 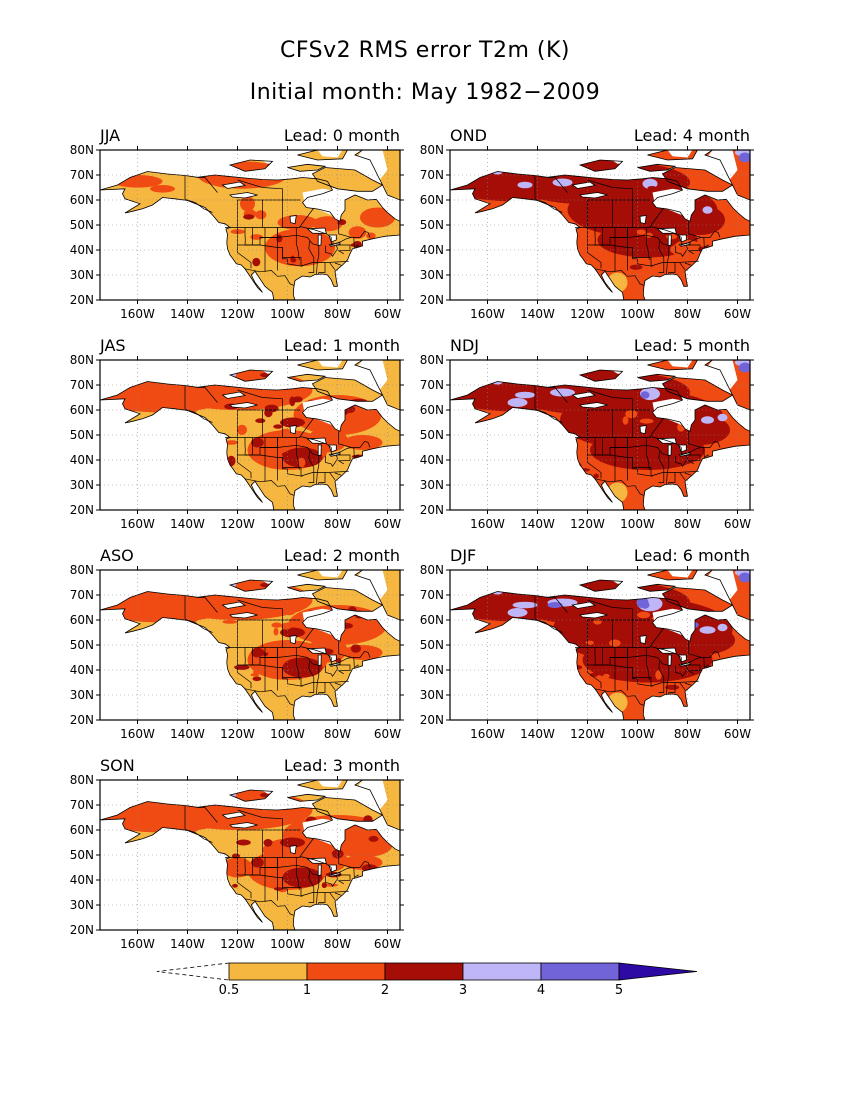 What do you see at coordinates (109, 135) in the screenshot?
I see `panel-season: JJA` at bounding box center [109, 135].